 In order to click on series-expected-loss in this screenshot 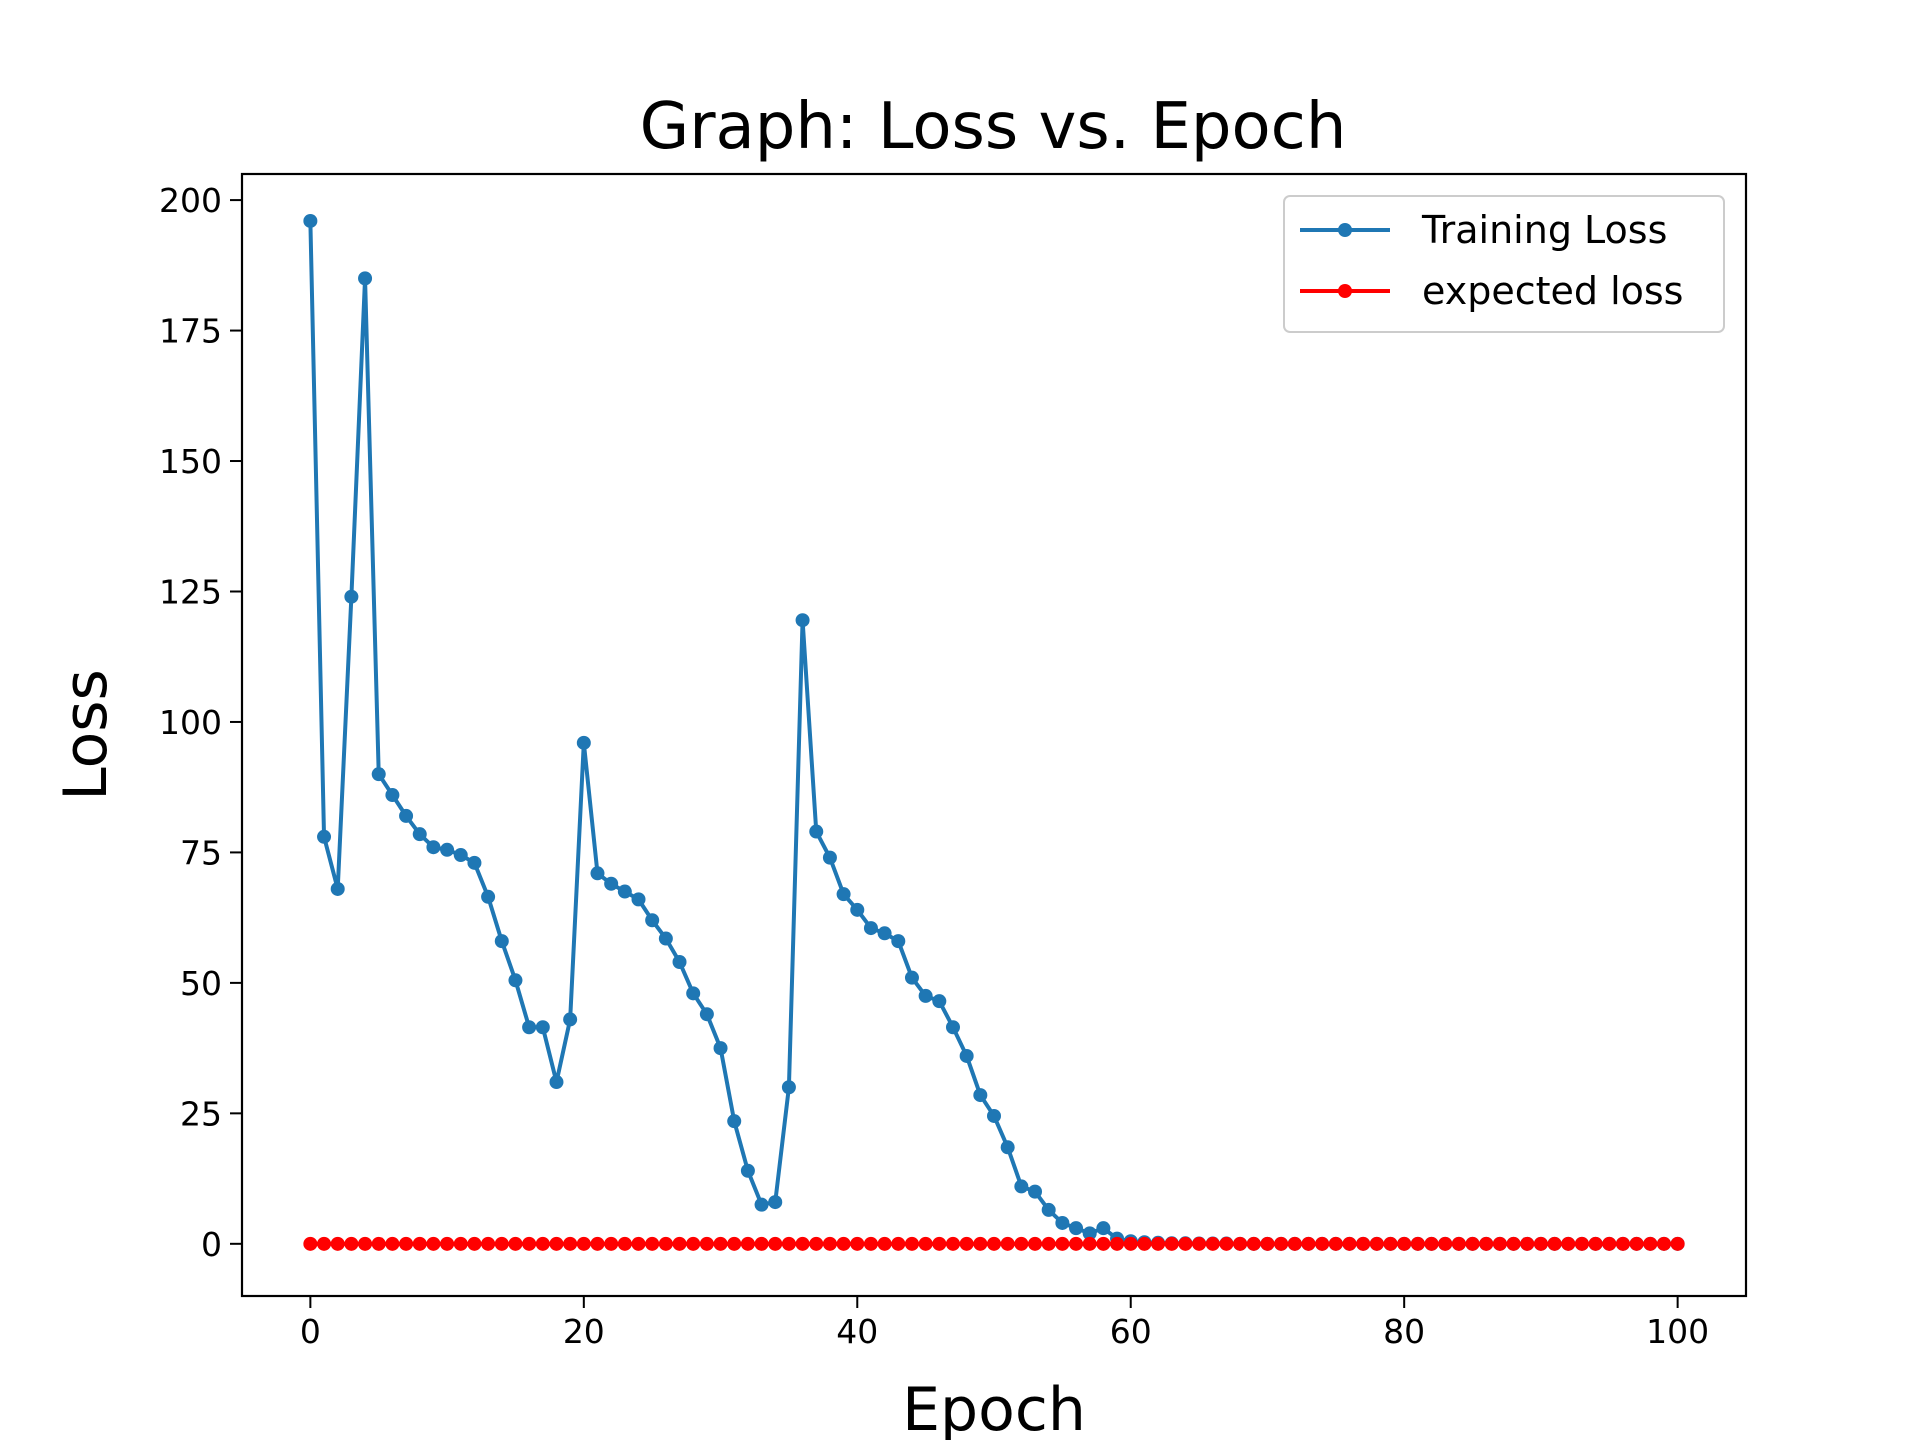, I will do `click(994, 1243)`.